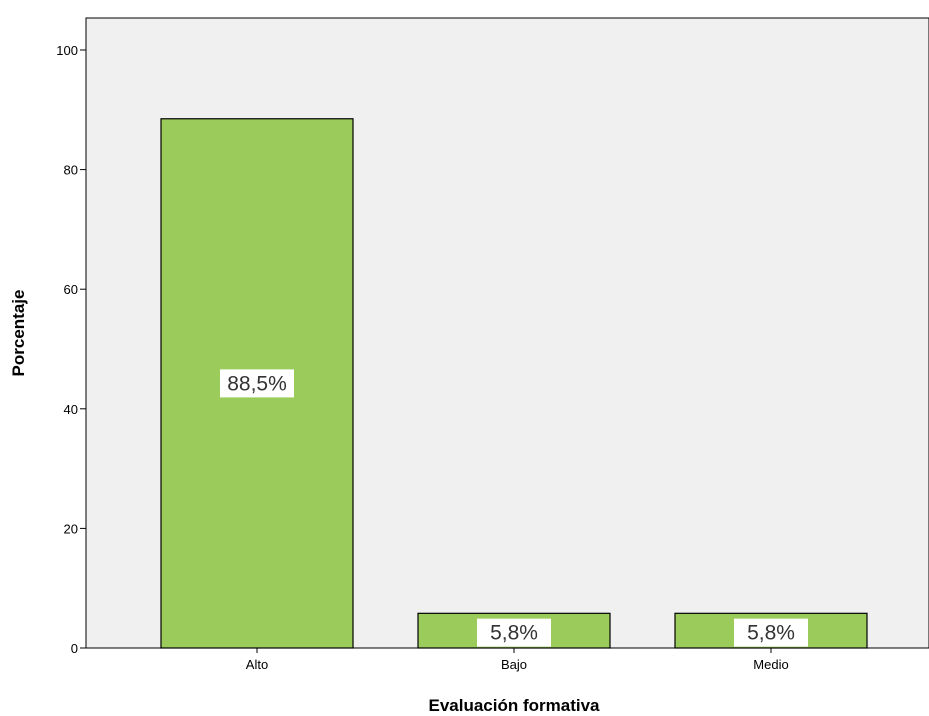 Image resolution: width=929 pixels, height=716 pixels. I want to click on x-axis-title: Evaluación formativa, so click(514, 705).